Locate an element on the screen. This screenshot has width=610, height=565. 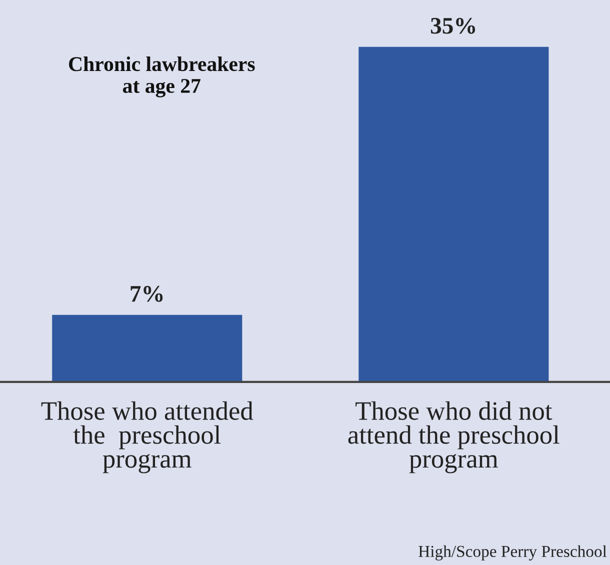
x-tick-label: Those who did not attend the preschool program is located at coordinates (454, 437).